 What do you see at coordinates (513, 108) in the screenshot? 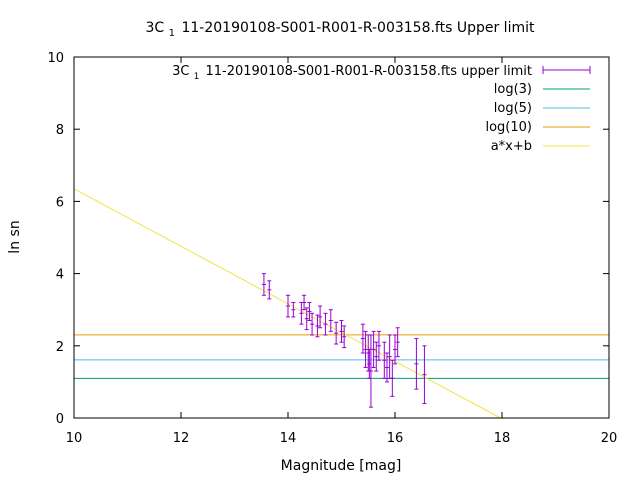
I see `legend-label-log5: log(5)` at bounding box center [513, 108].